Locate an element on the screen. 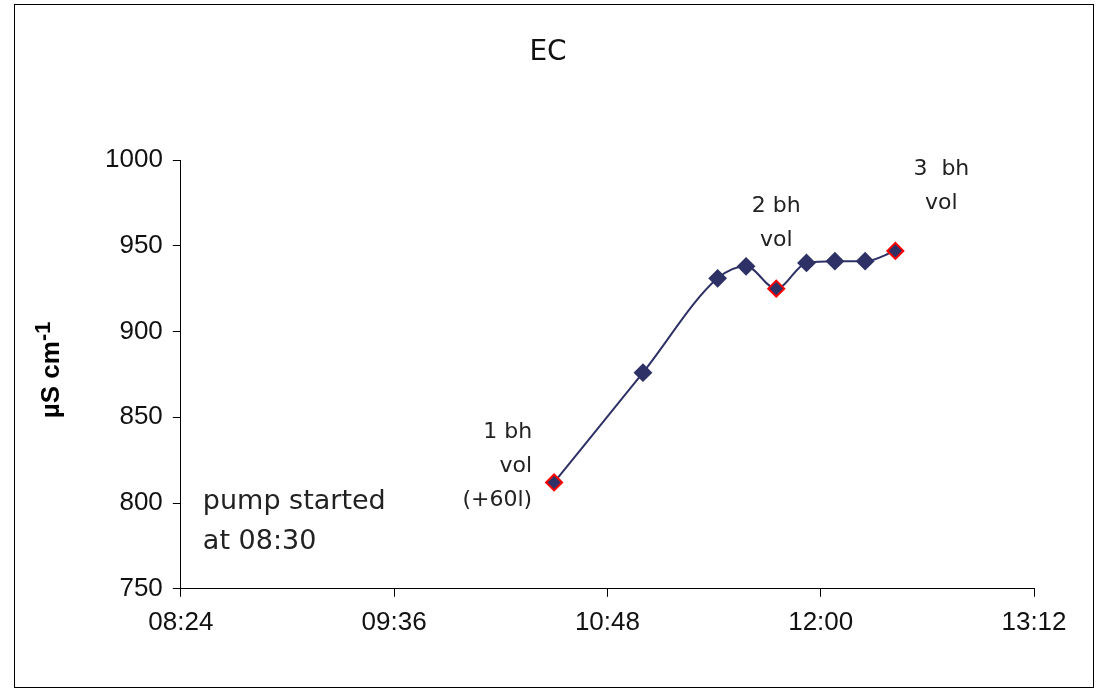 The height and width of the screenshot is (688, 1096). y-tick-label: 750 is located at coordinates (141, 586).